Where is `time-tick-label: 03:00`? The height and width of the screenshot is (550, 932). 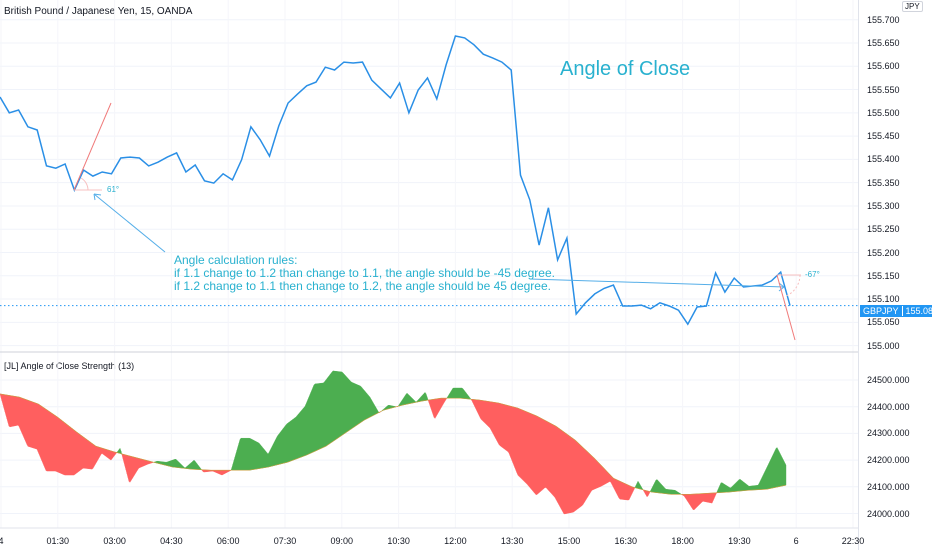 time-tick-label: 03:00 is located at coordinates (114, 541).